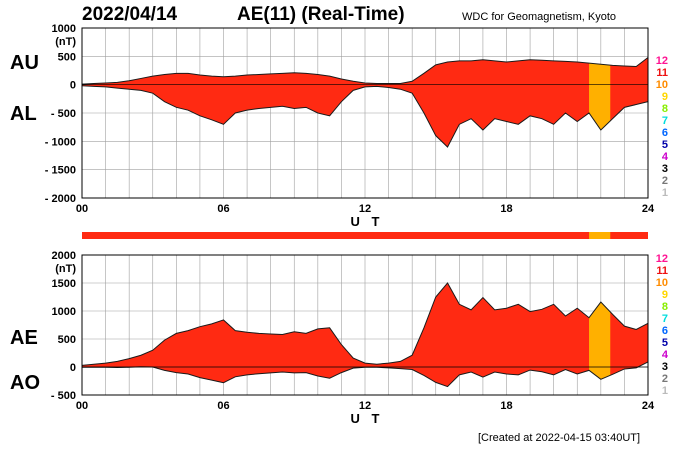 This screenshot has width=700, height=450. I want to click on station-count-bar, so click(365, 235).